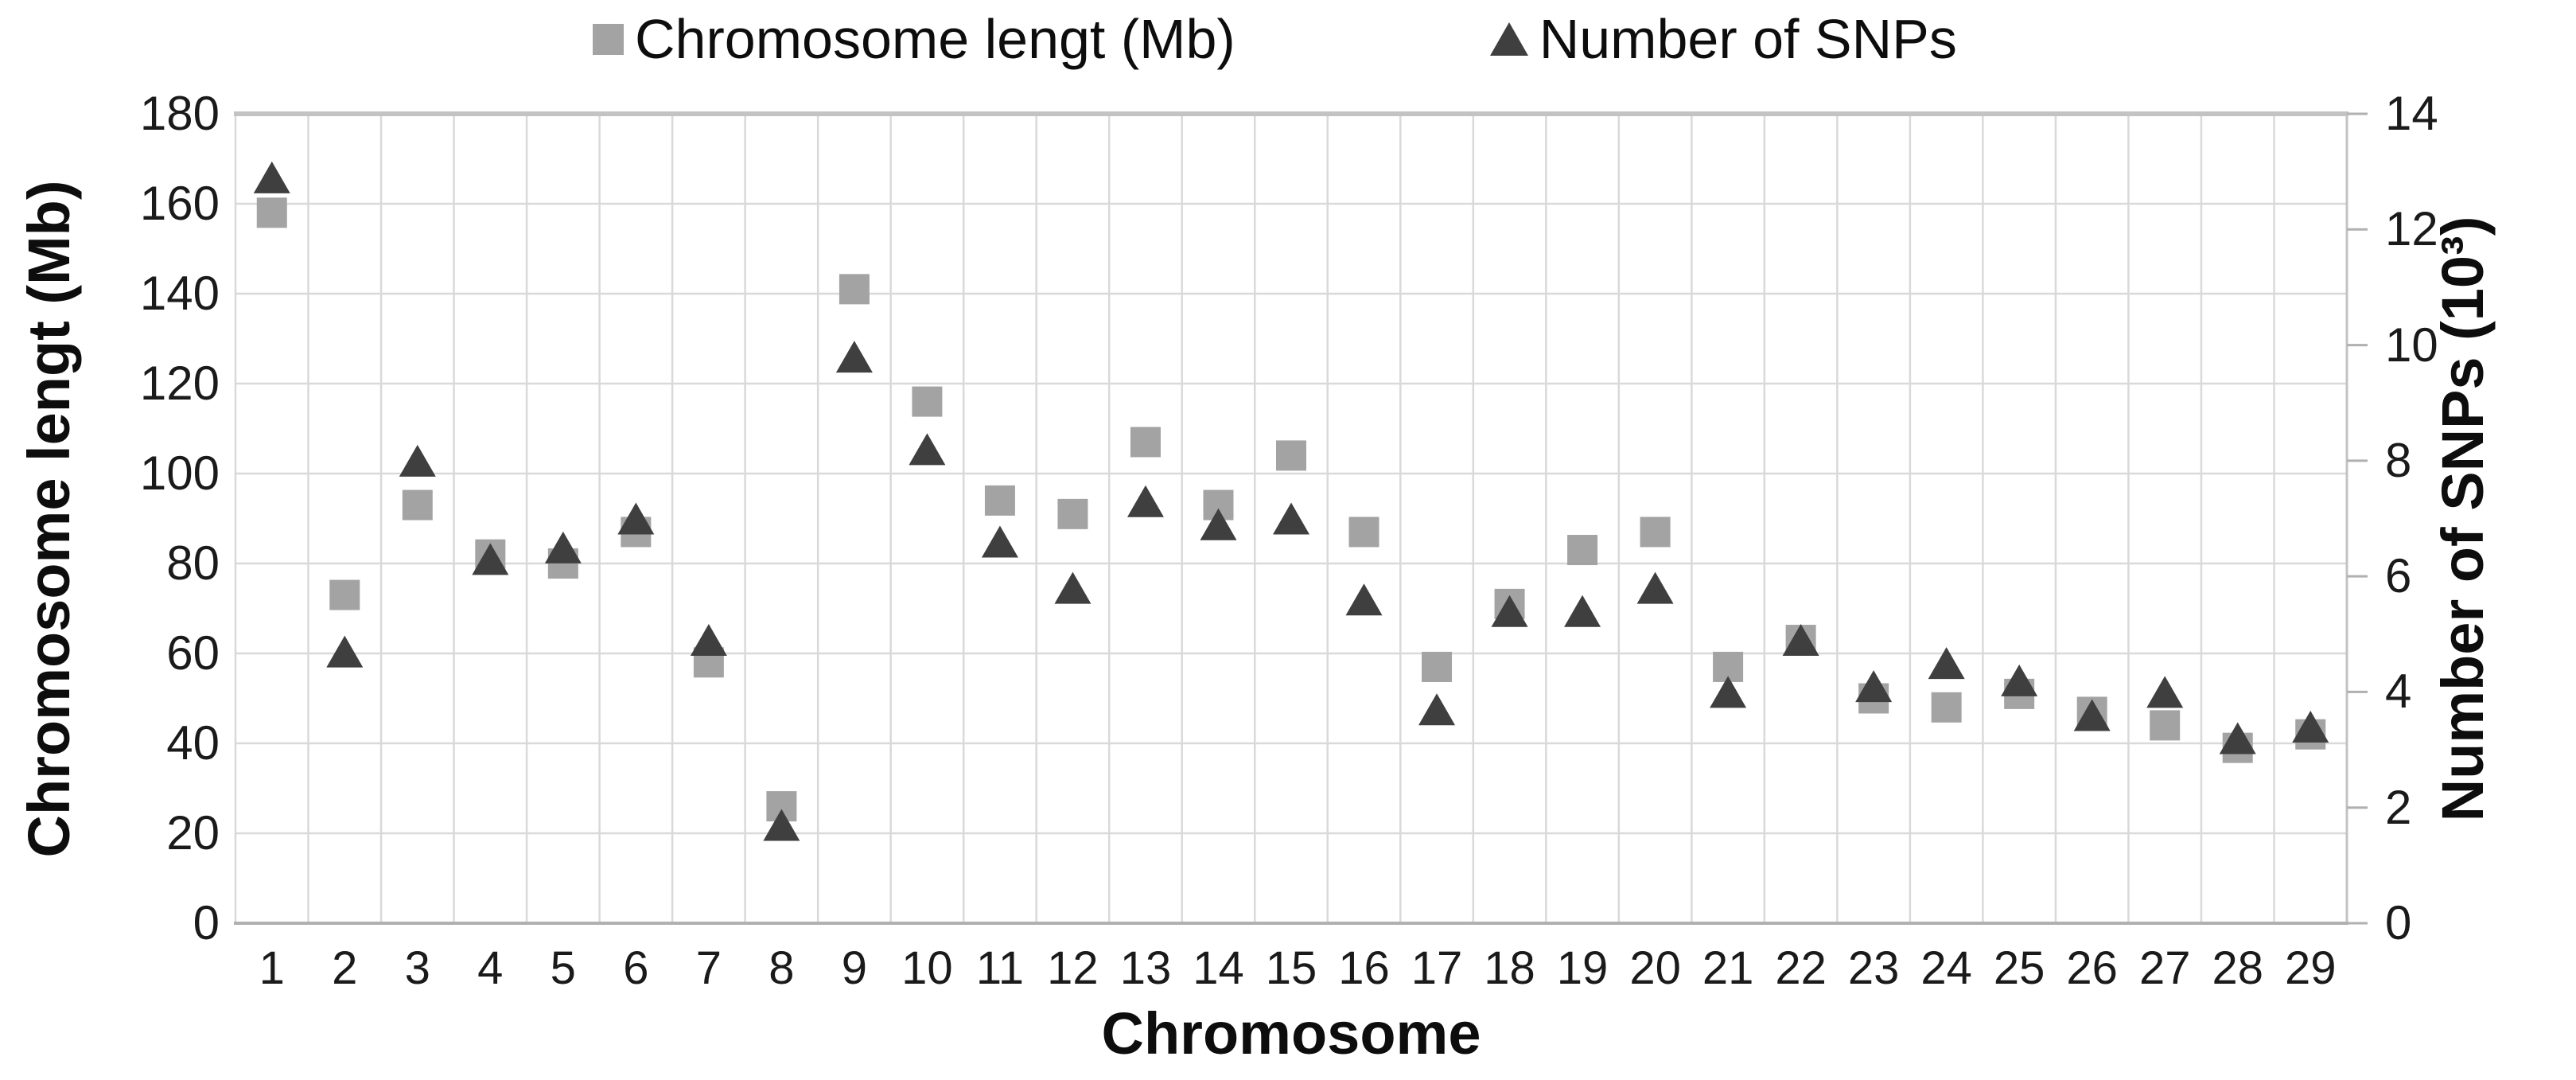  I want to click on left-axis-tick-label-40: 40, so click(193, 743).